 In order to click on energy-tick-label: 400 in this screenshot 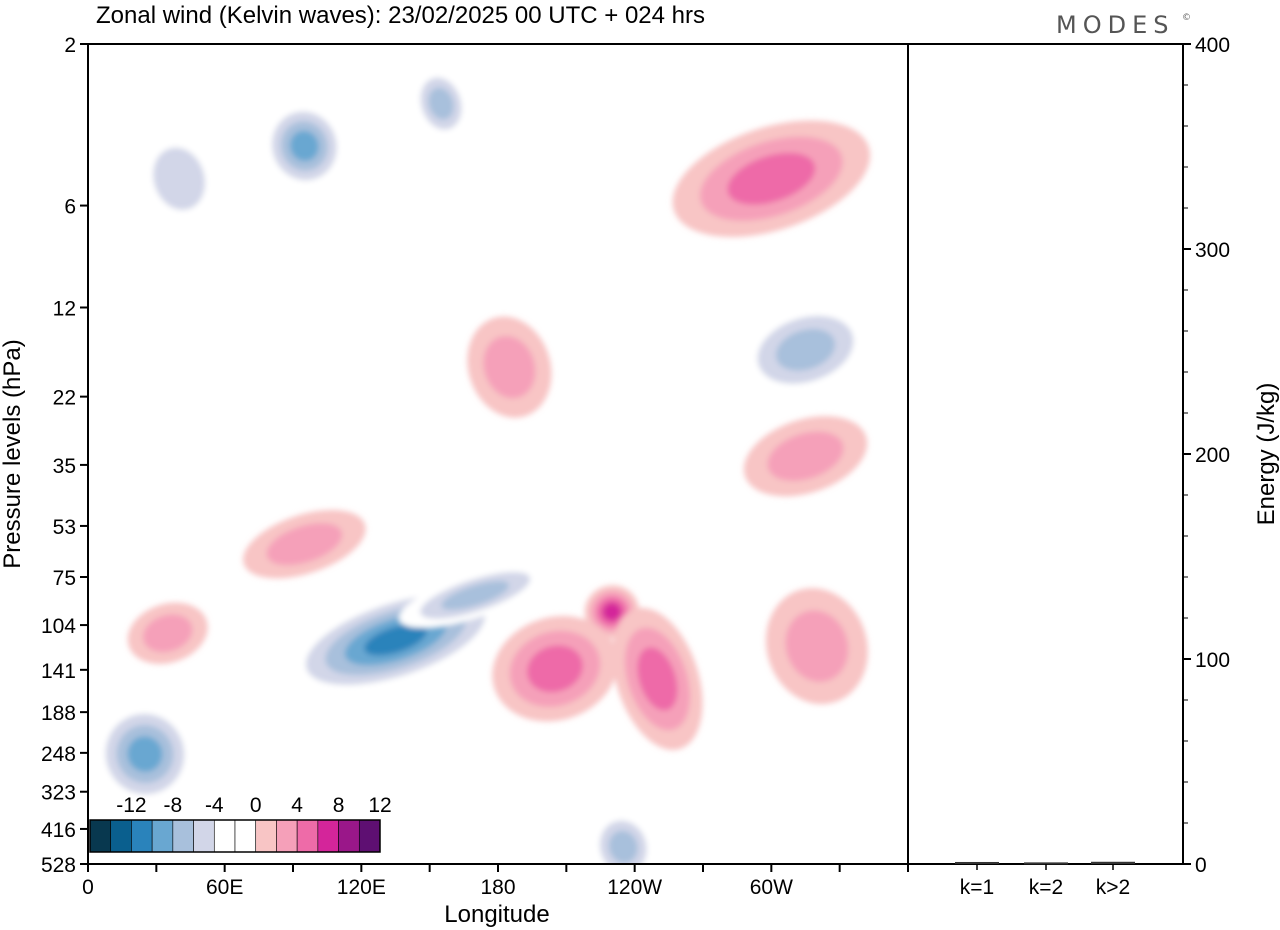, I will do `click(1212, 45)`.